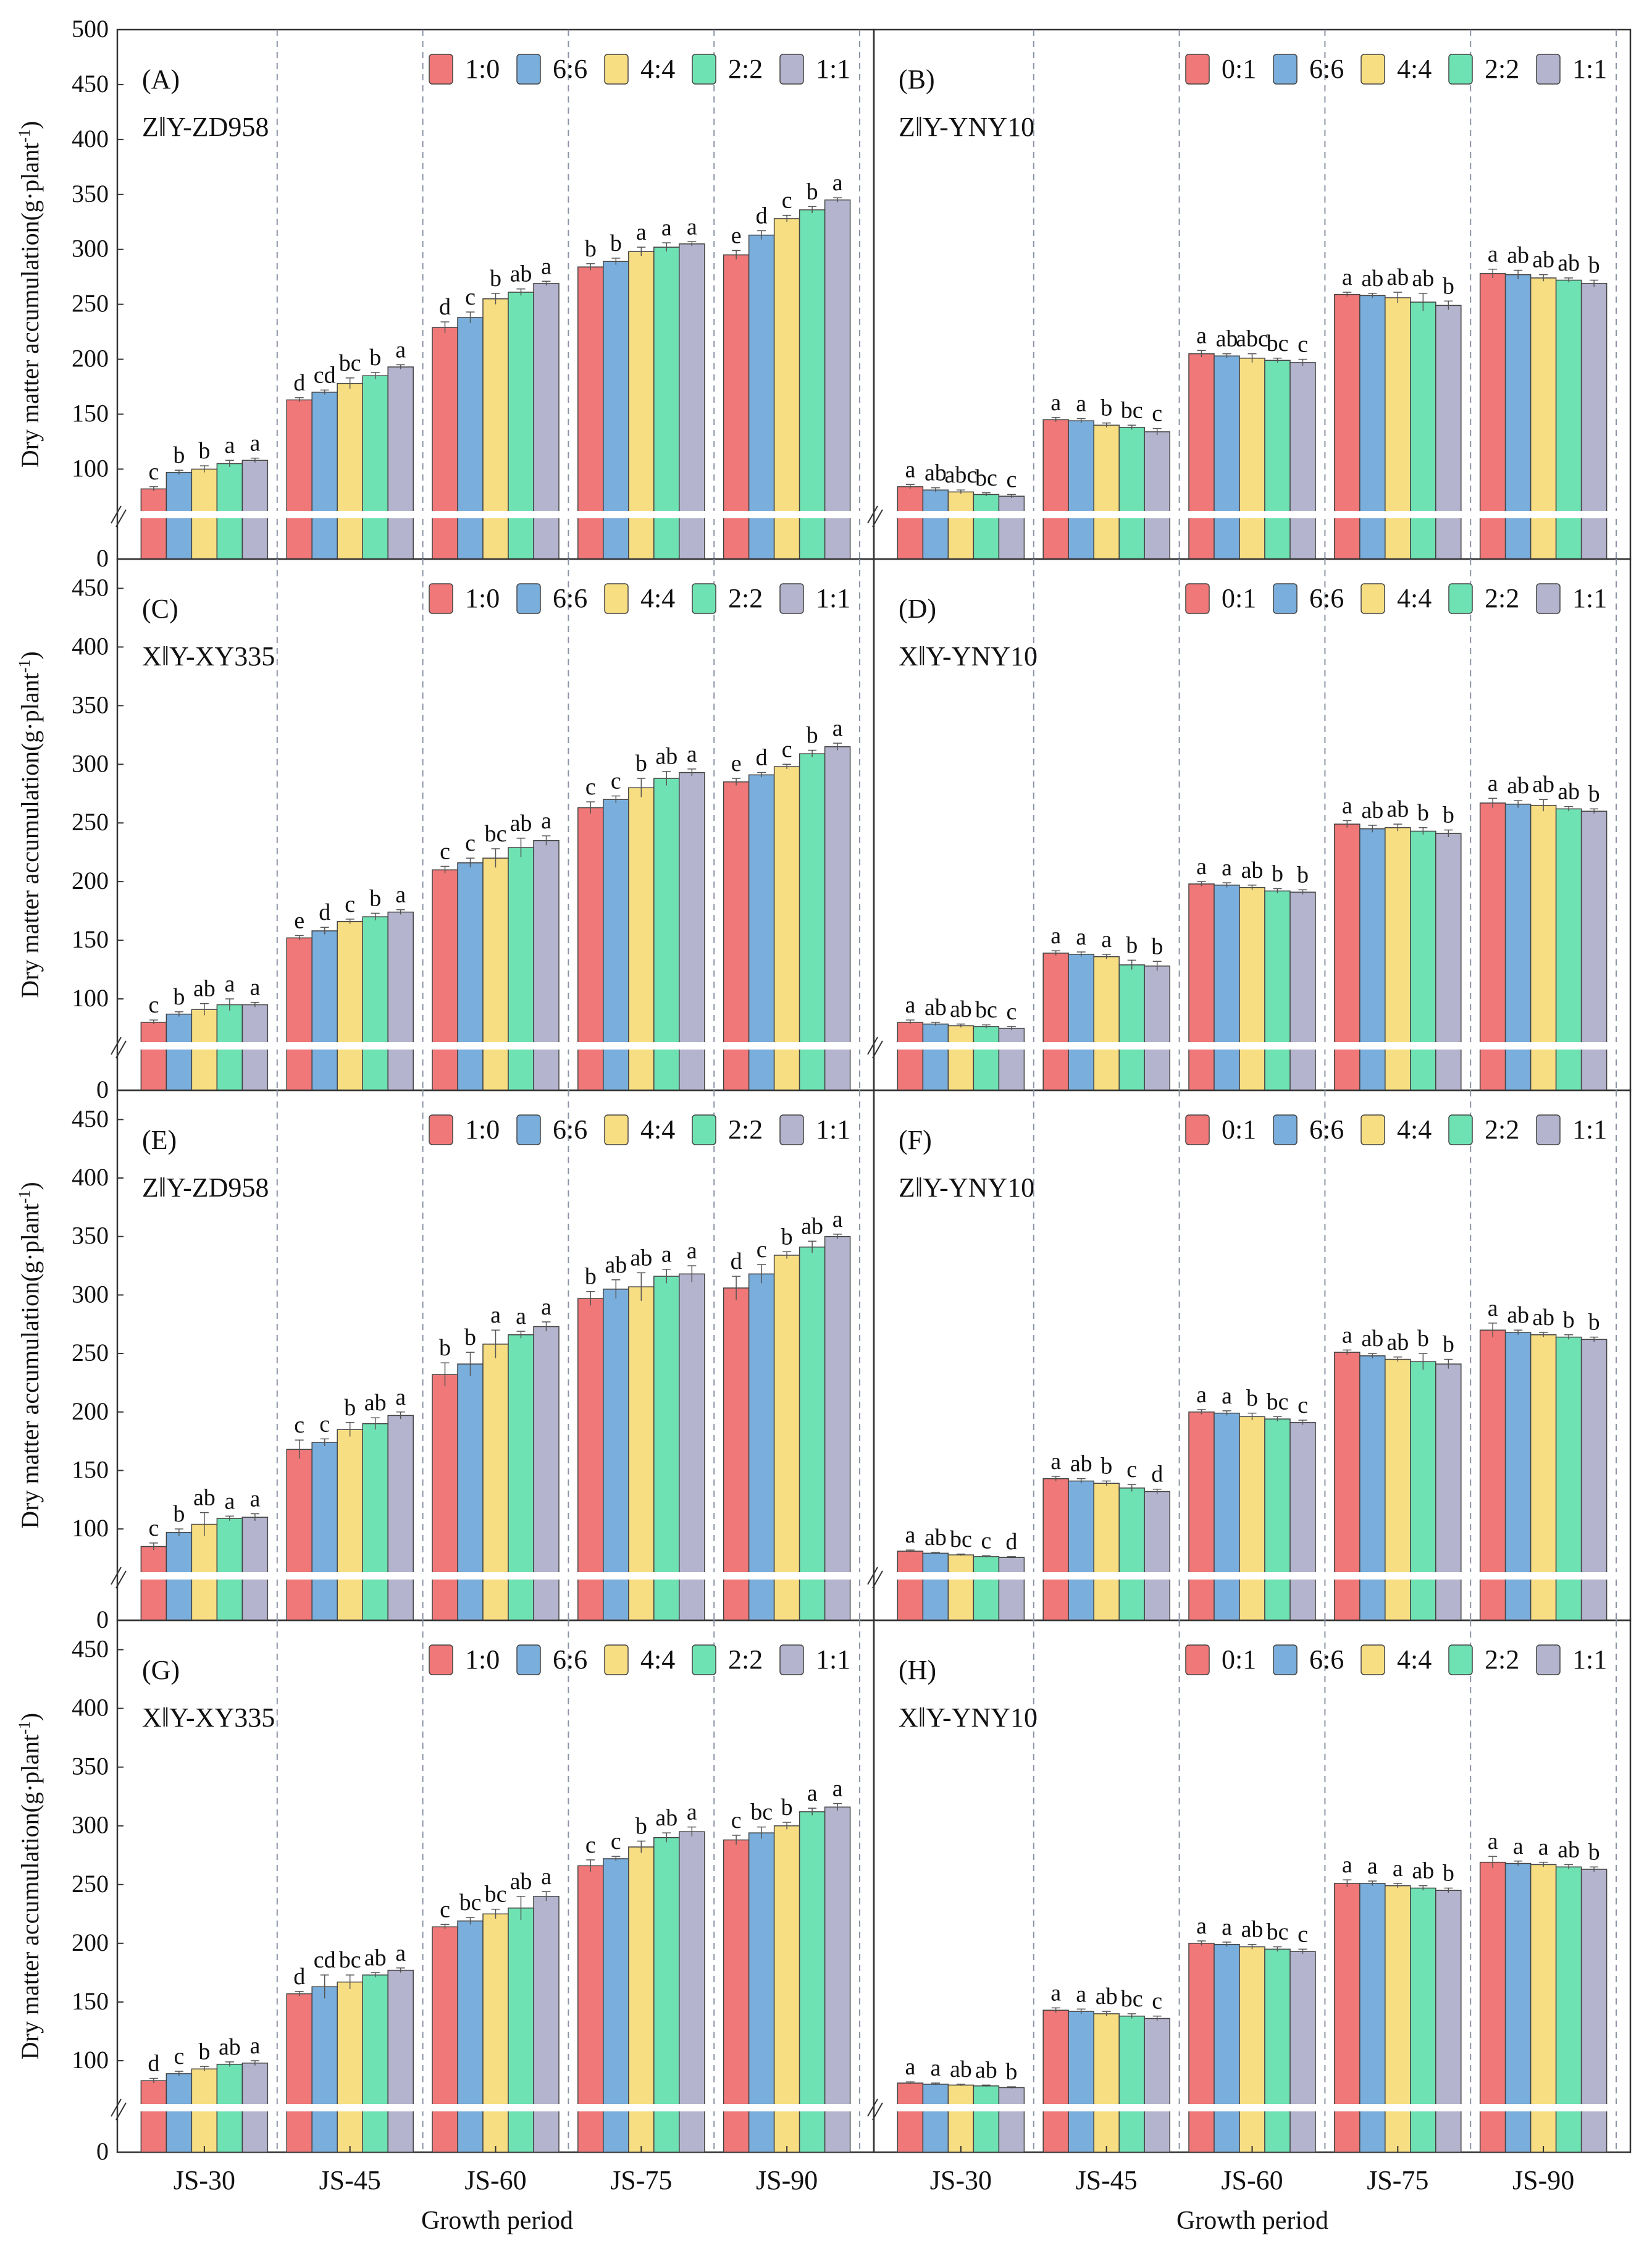 This screenshot has height=2251, width=1652. I want to click on y-tick-label: 350, so click(90, 1766).